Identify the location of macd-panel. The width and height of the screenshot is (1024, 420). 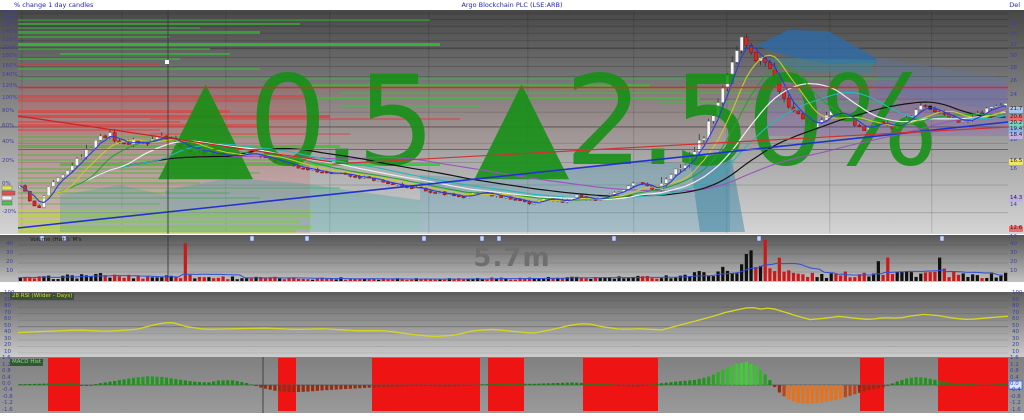
(512, 385).